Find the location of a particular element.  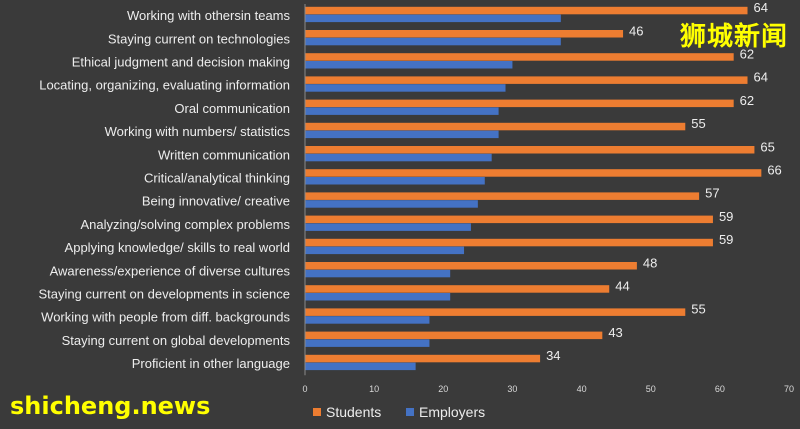

students-data-label: 44 is located at coordinates (622, 285).